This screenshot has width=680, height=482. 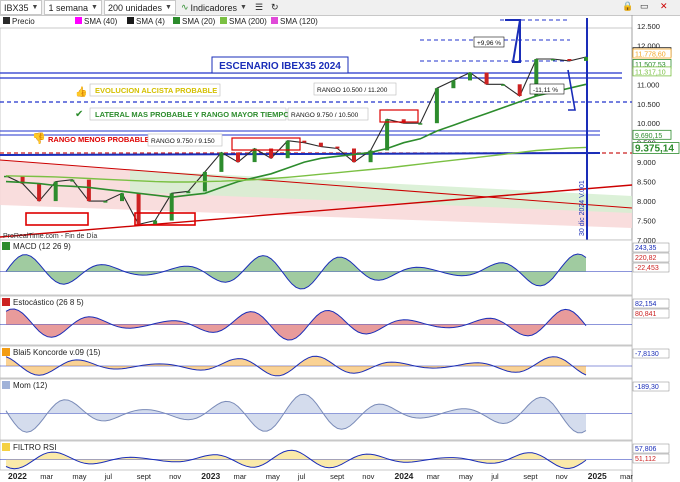 I want to click on range-mid-label: RANGO 9.750 / 10.500, so click(x=325, y=115).